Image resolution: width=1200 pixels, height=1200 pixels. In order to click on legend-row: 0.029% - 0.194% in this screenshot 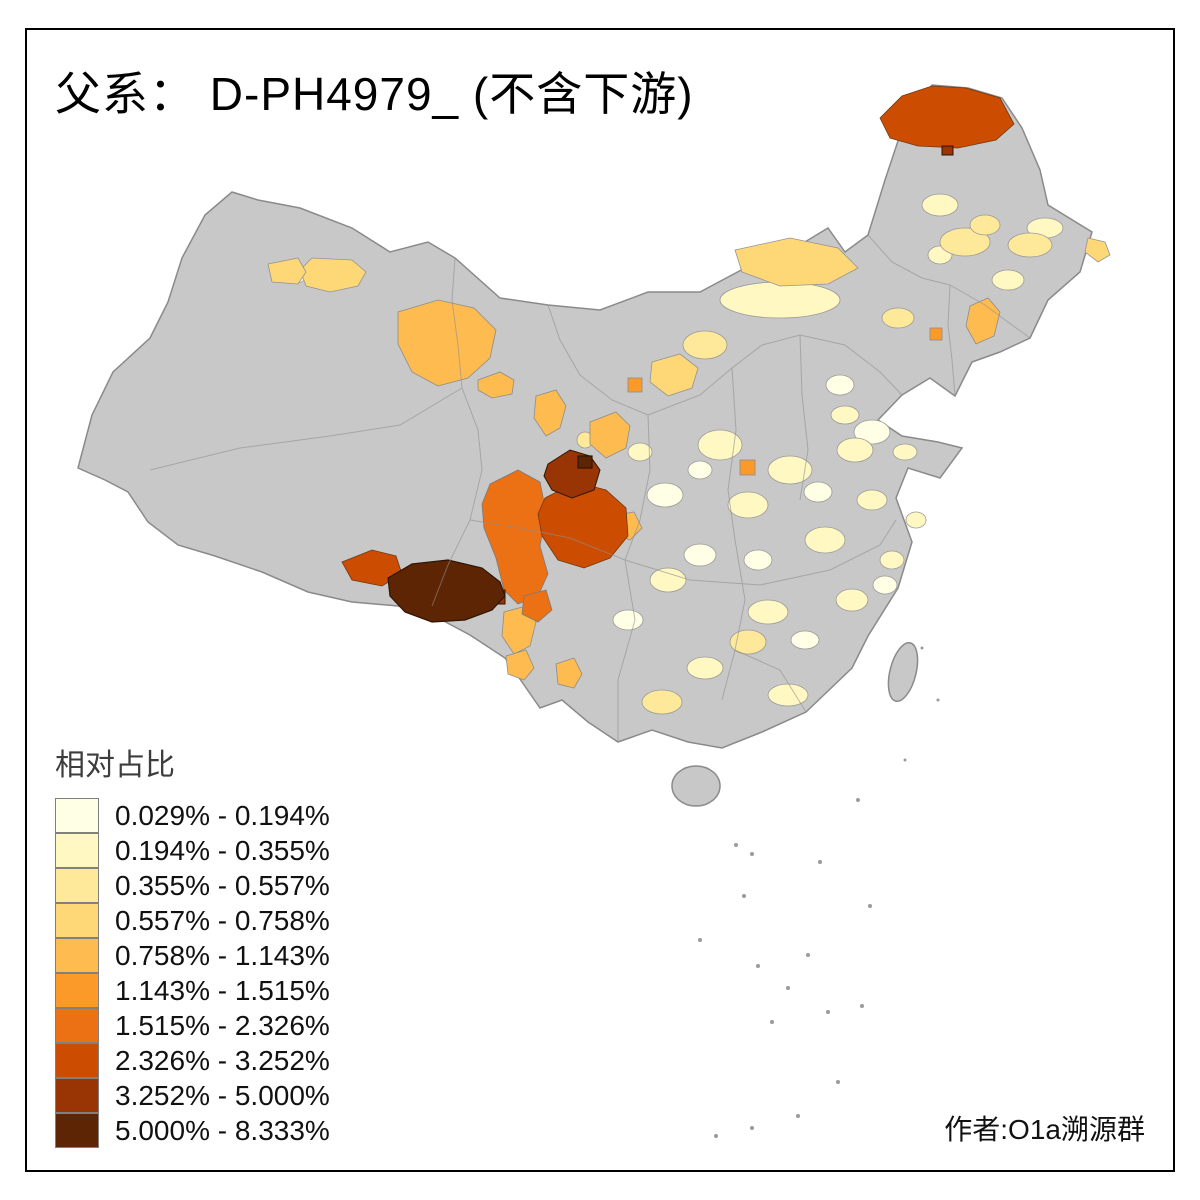, I will do `click(192, 815)`.